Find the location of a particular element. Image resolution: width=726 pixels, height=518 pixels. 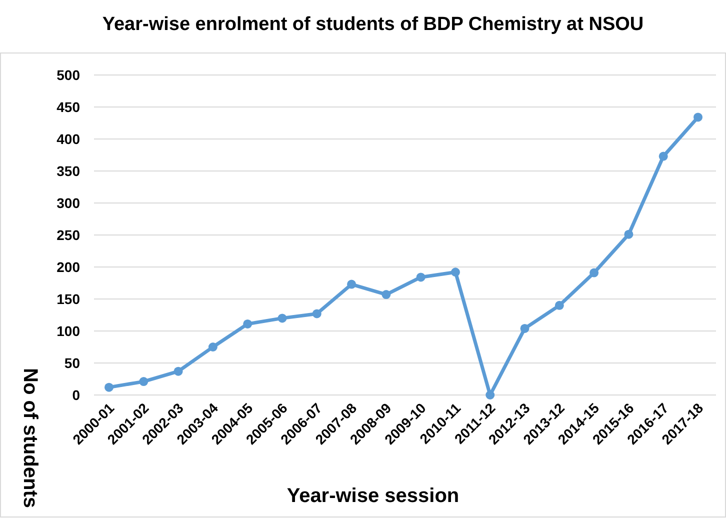

x-axis-title: Year-wise session is located at coordinates (373, 496).